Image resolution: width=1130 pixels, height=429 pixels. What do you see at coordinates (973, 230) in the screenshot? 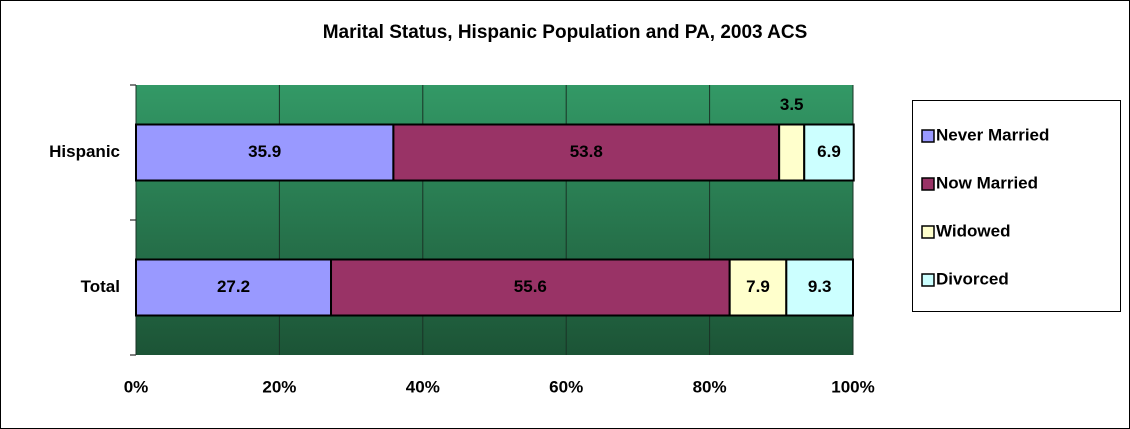
I see `legend-label: Widowed` at bounding box center [973, 230].